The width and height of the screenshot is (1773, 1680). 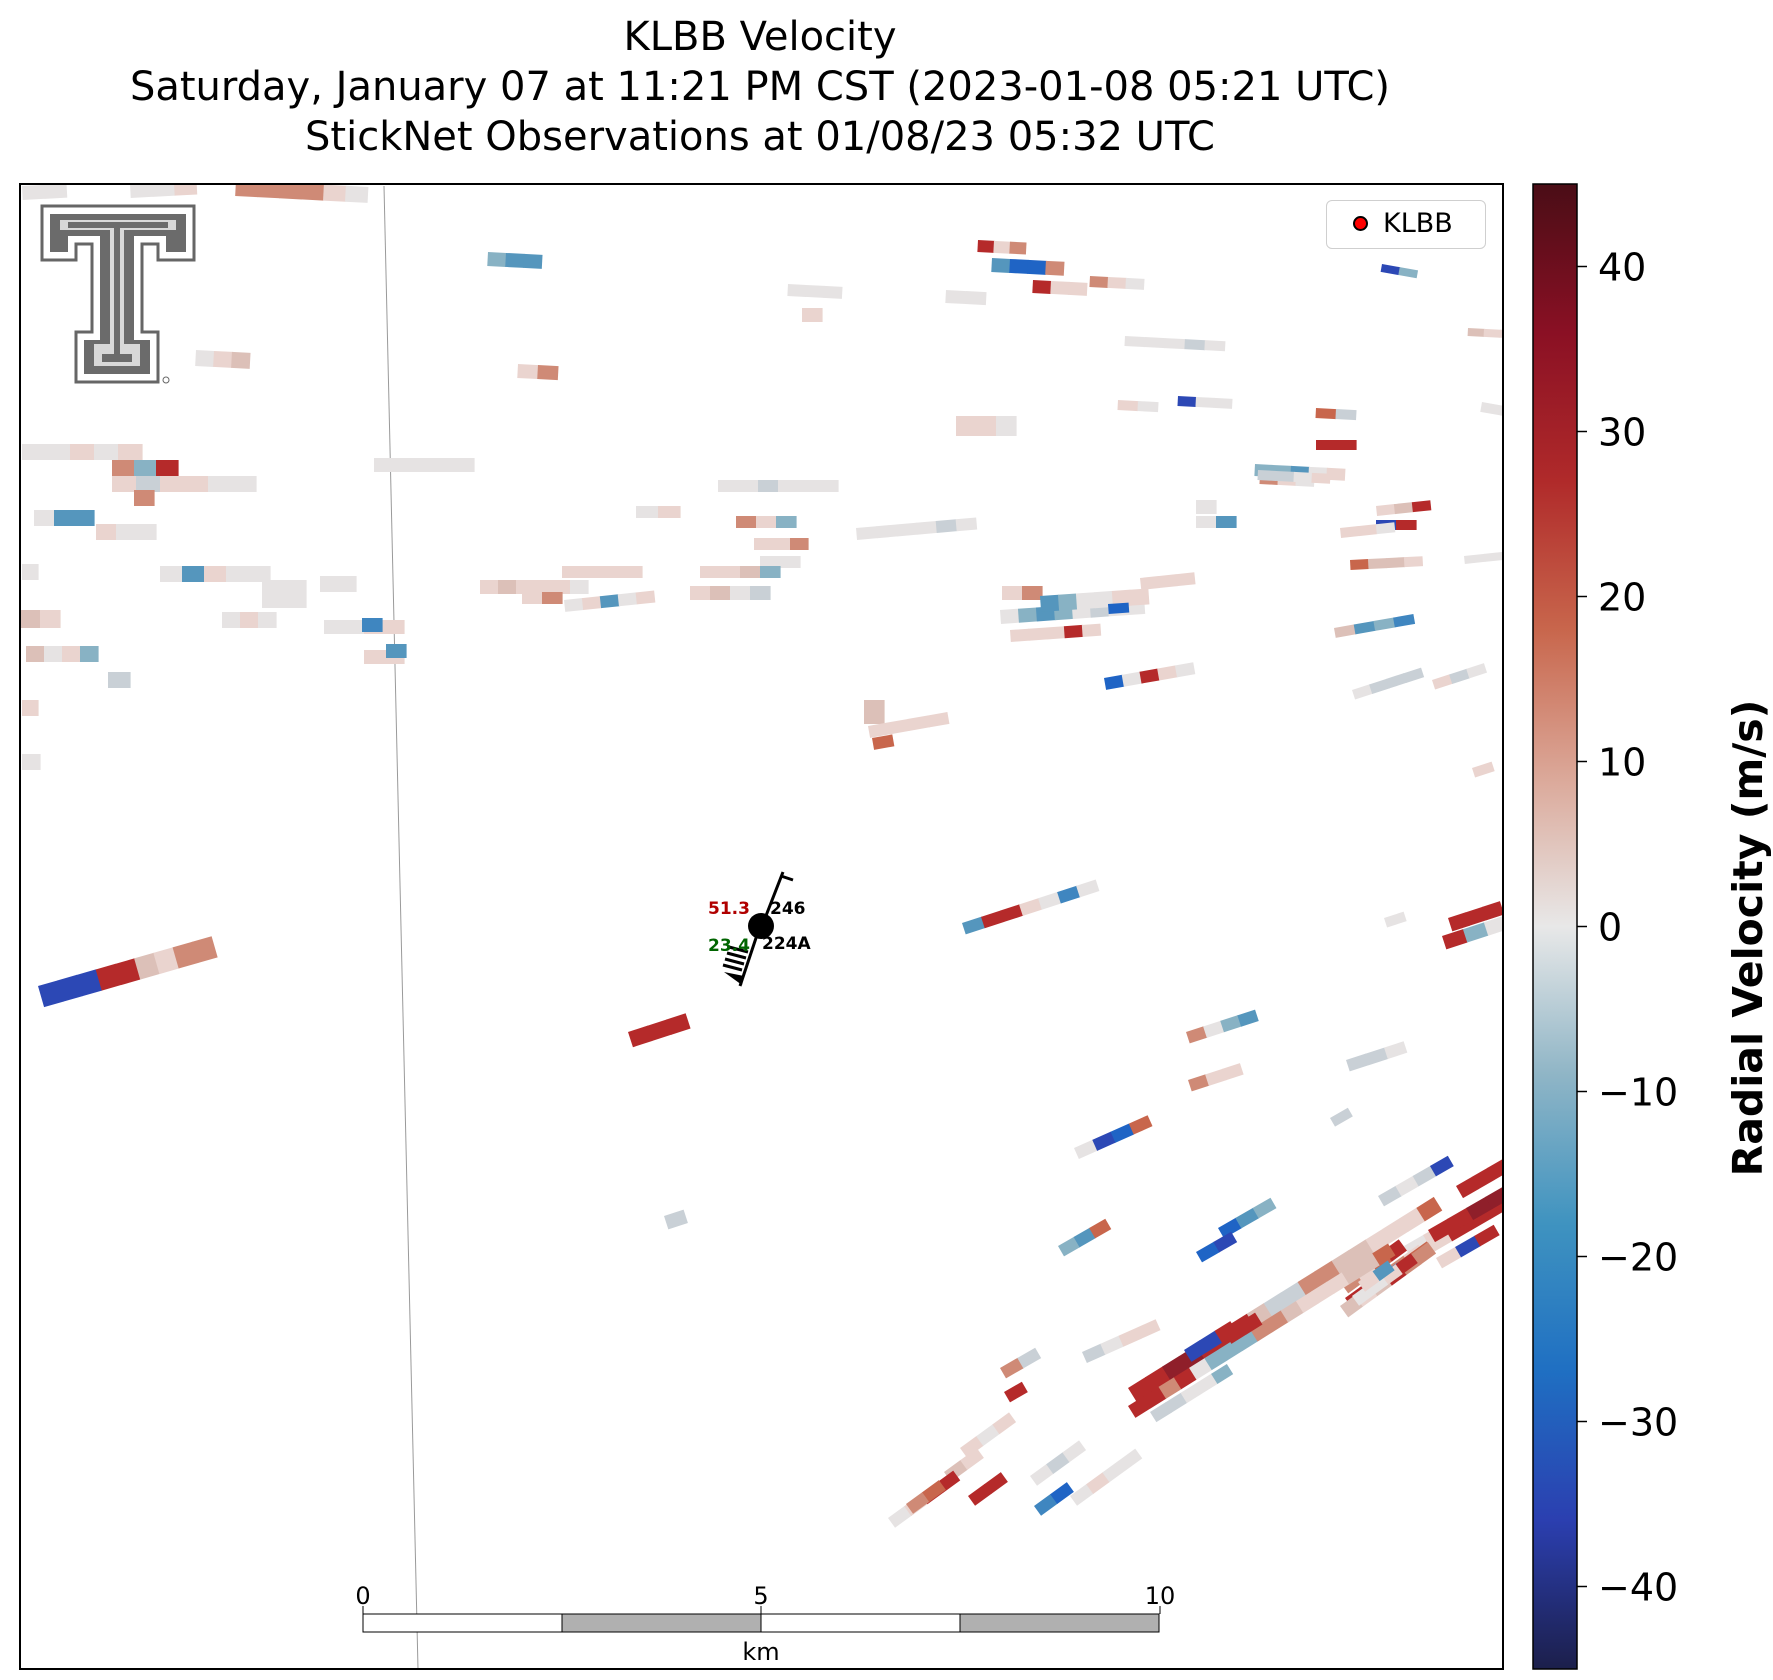 I want to click on colorbar-bar, so click(x=1555, y=926).